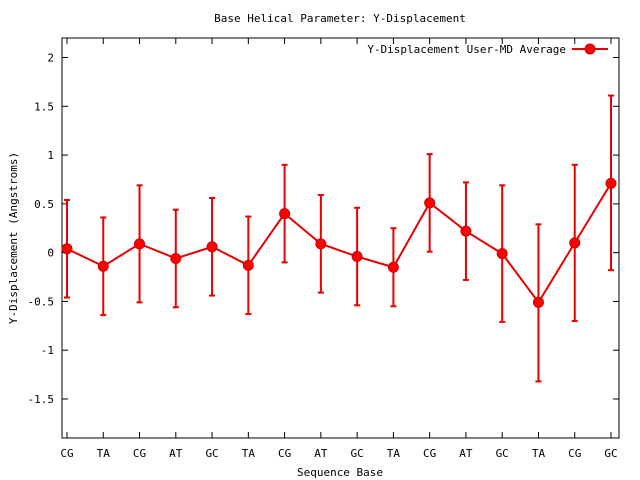 The image size is (640, 480). Describe the element at coordinates (340, 18) in the screenshot. I see `chart-title: Base Helical Parameter: Y-Displacement` at that location.